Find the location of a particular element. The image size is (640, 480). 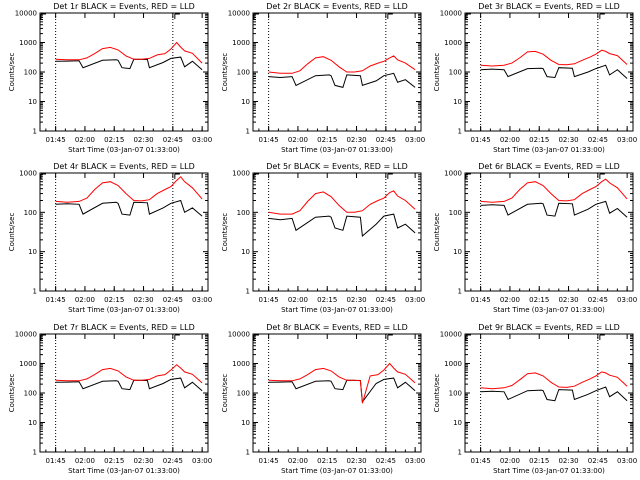

chart-title: Det 5r BLACK = Events, RED = LLD is located at coordinates (337, 166).